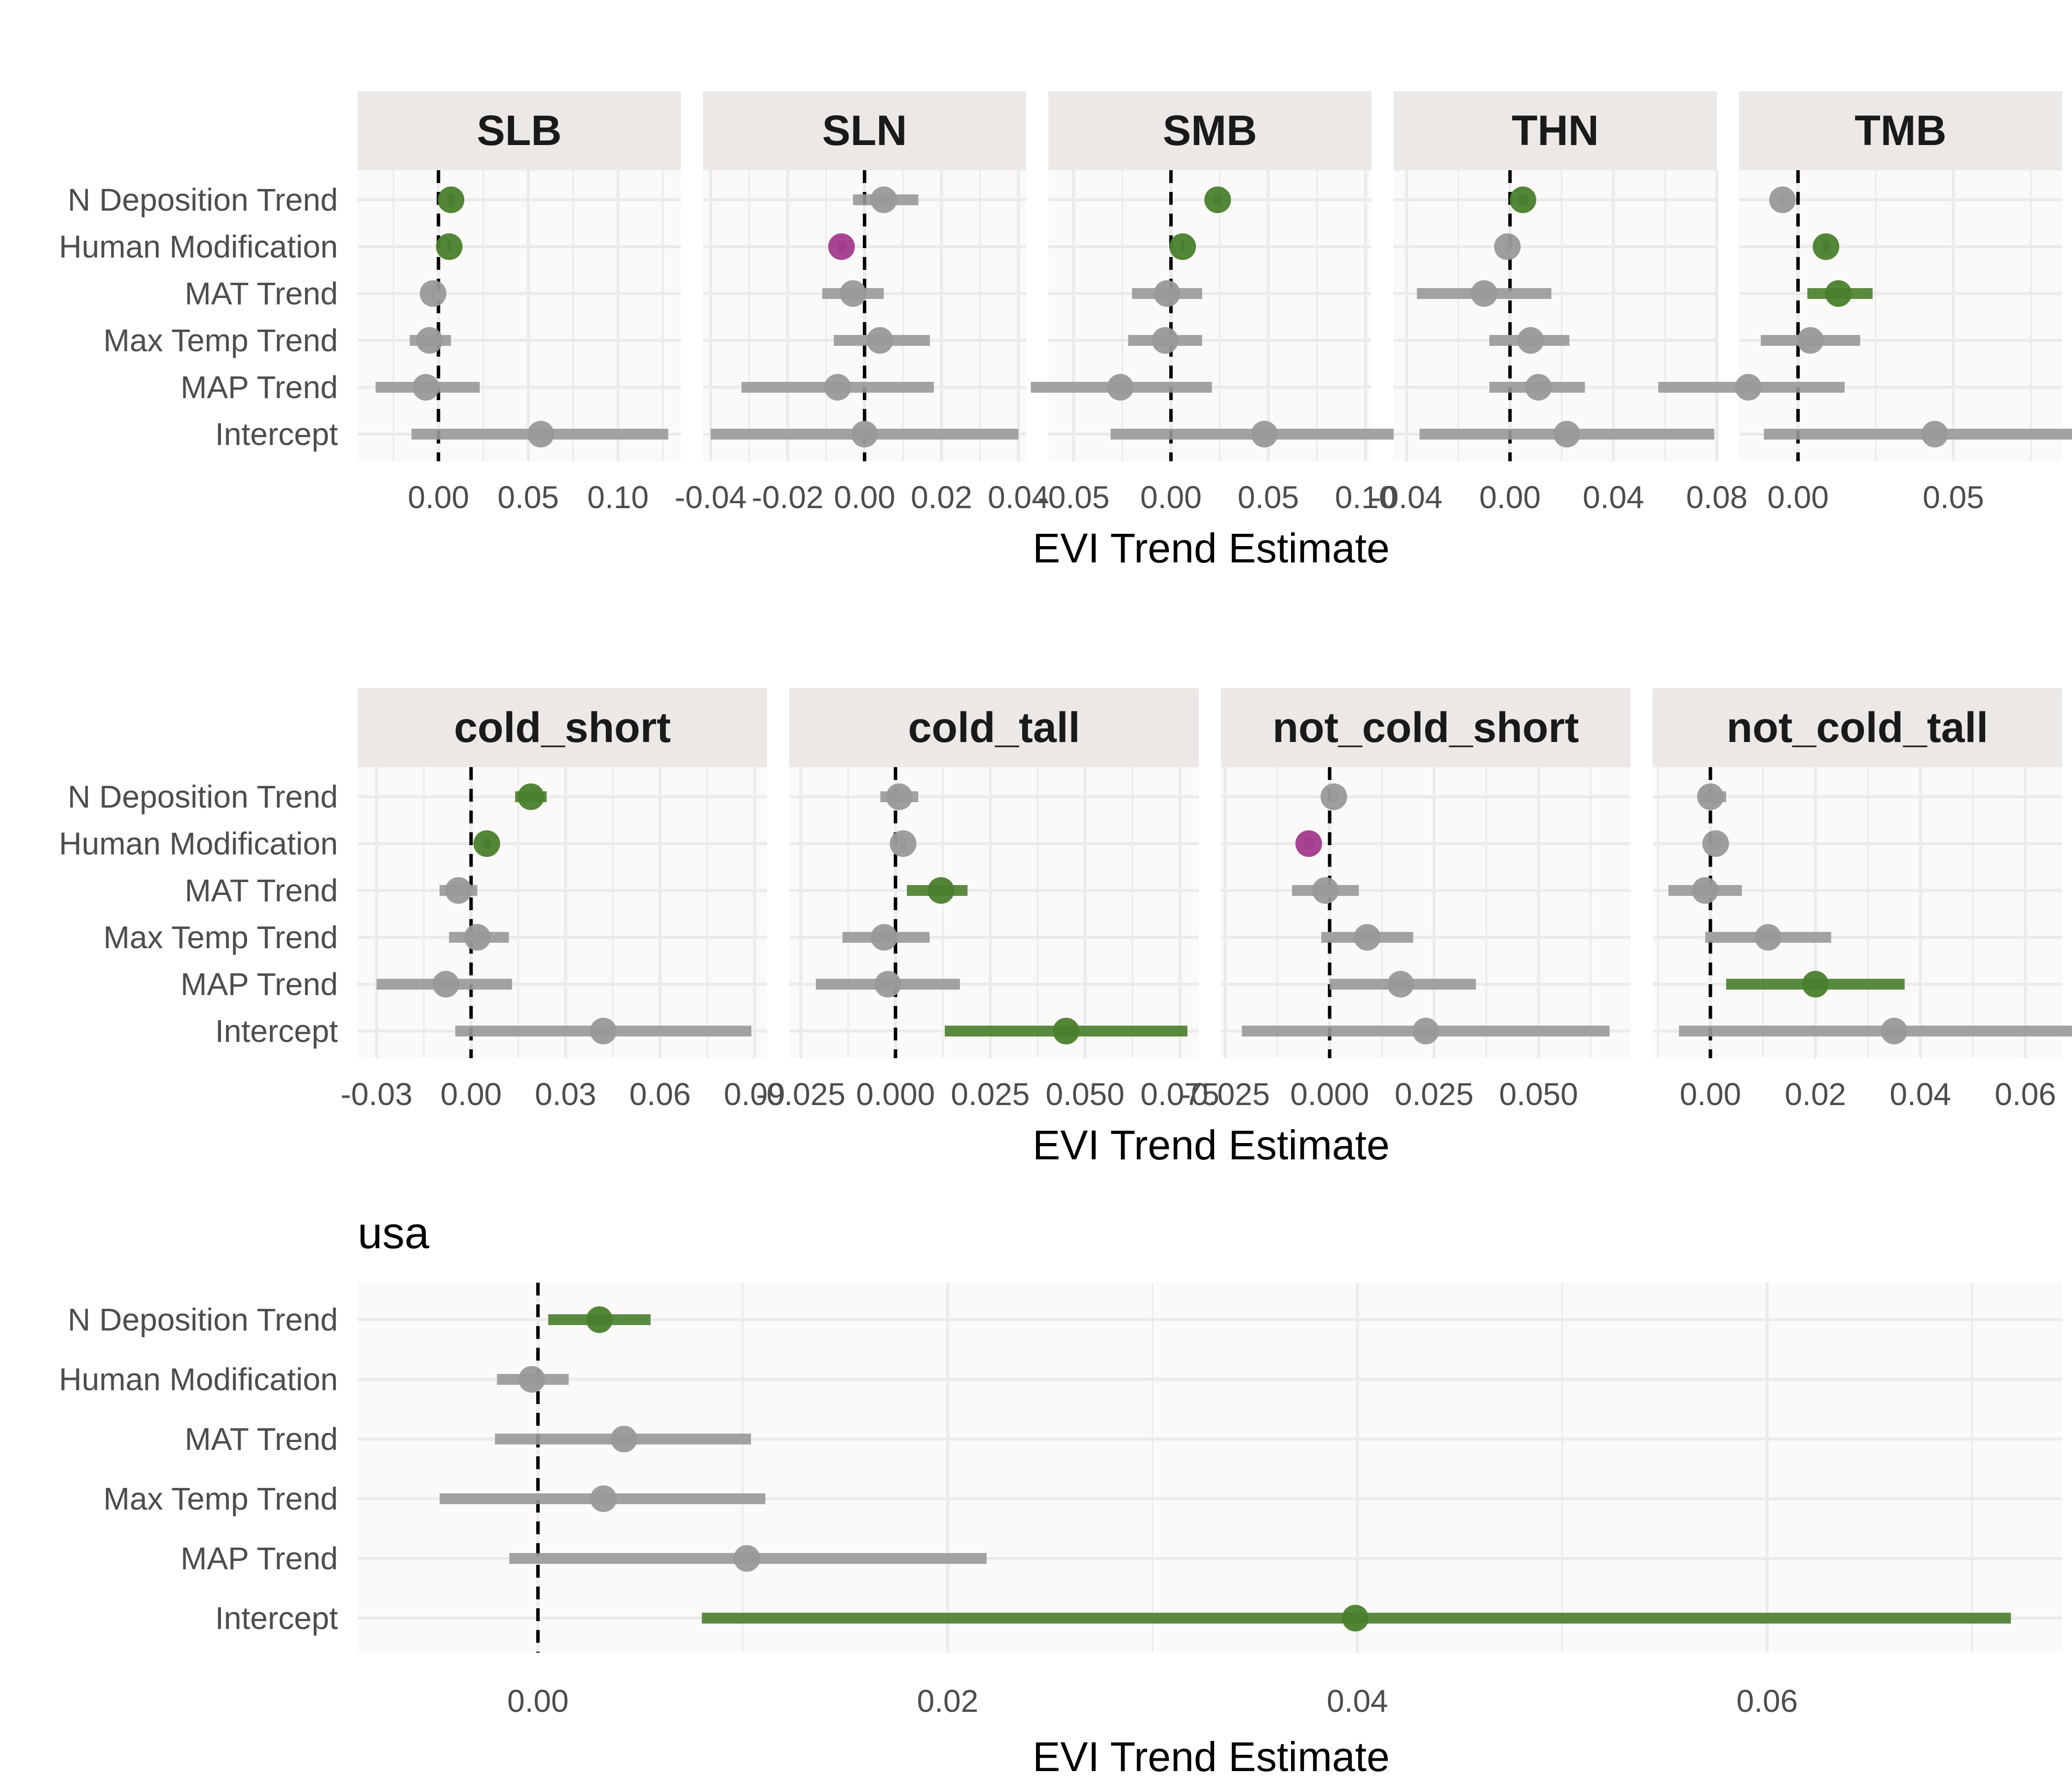 The image size is (2072, 1776). I want to click on x-tick-label: 0.050, so click(1084, 1094).